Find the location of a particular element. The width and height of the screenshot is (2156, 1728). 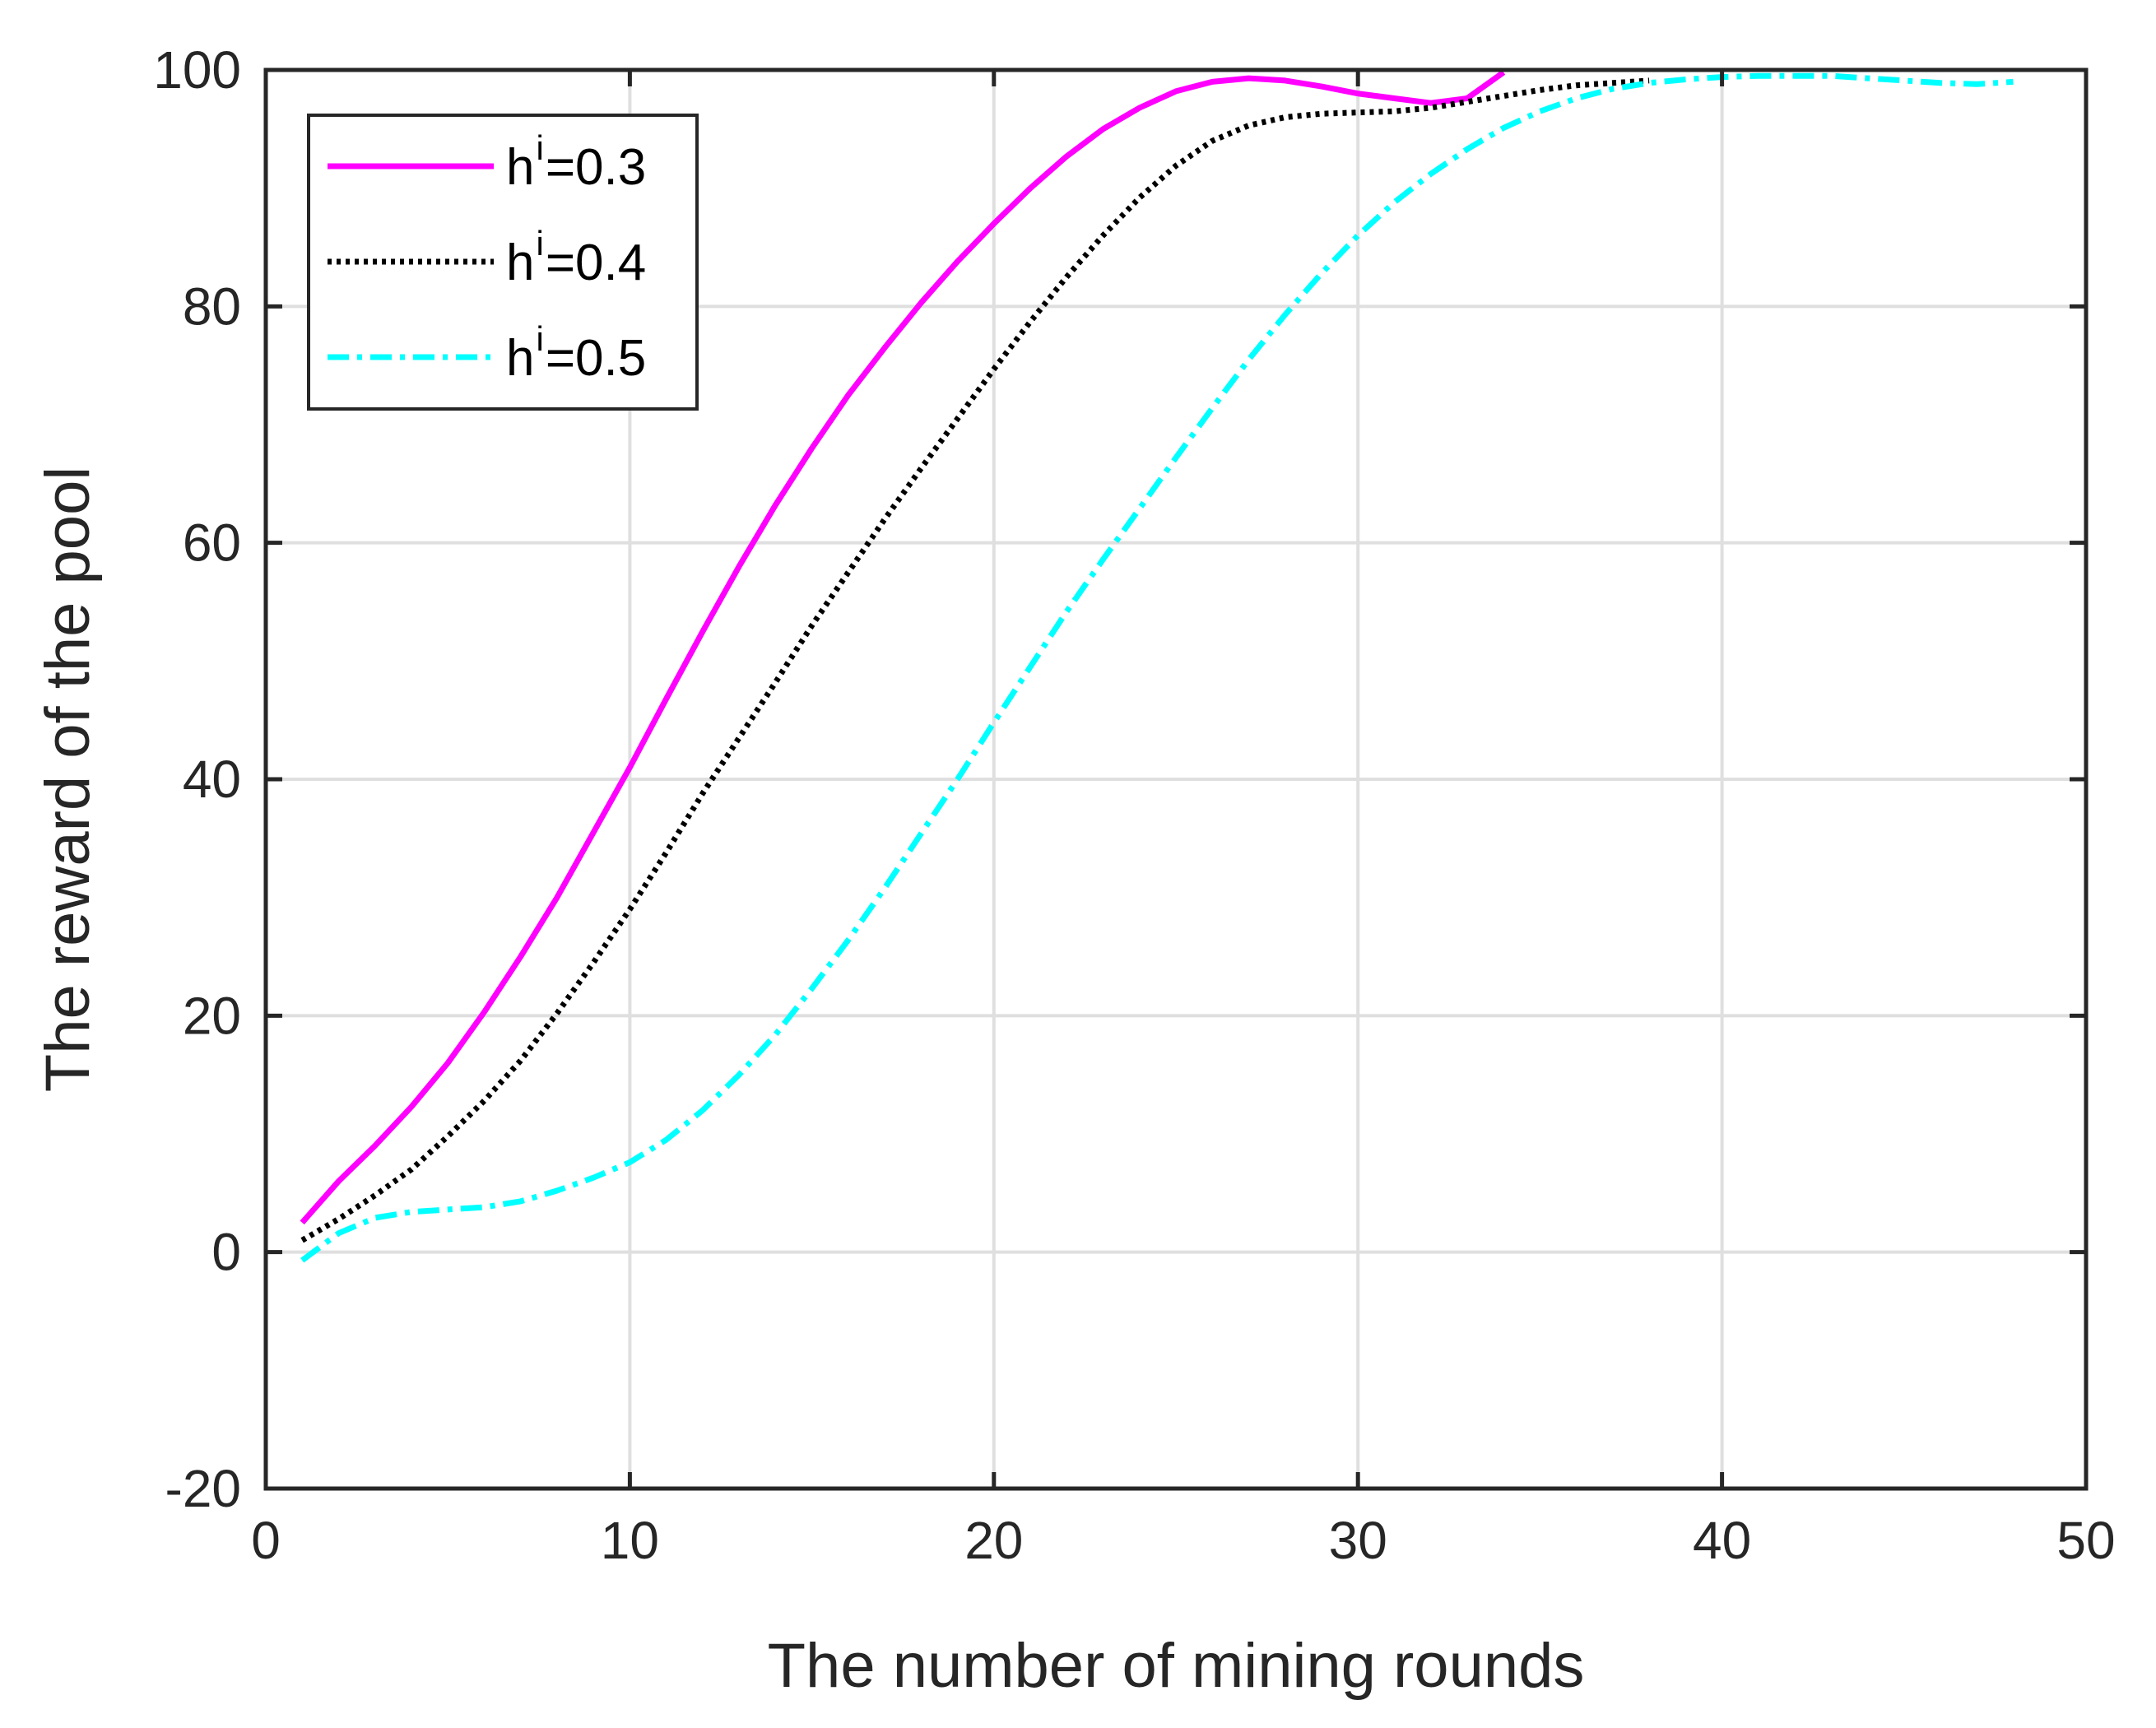

x-tick-label: 10 is located at coordinates (630, 1540).